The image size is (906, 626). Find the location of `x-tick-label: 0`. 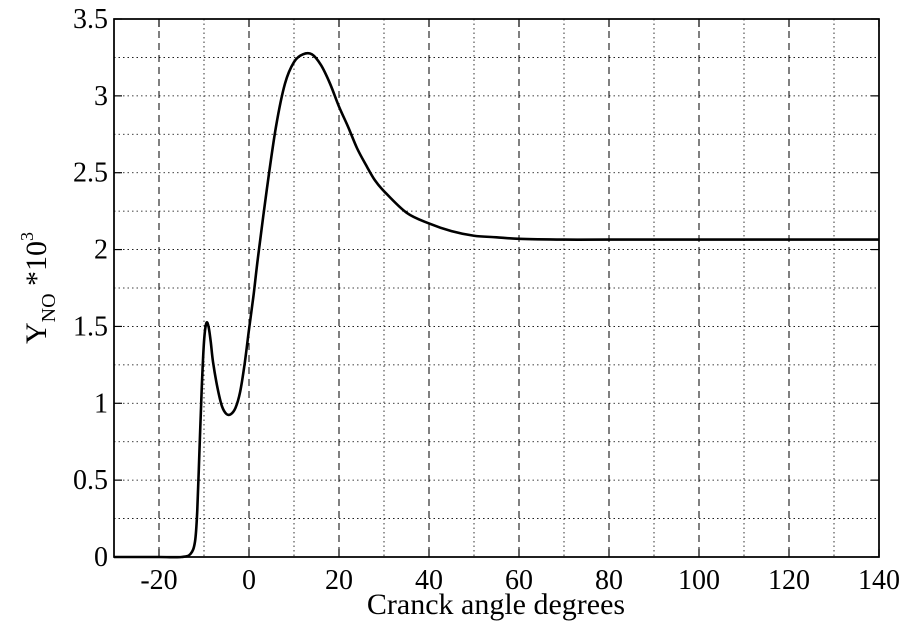

x-tick-label: 0 is located at coordinates (249, 580).